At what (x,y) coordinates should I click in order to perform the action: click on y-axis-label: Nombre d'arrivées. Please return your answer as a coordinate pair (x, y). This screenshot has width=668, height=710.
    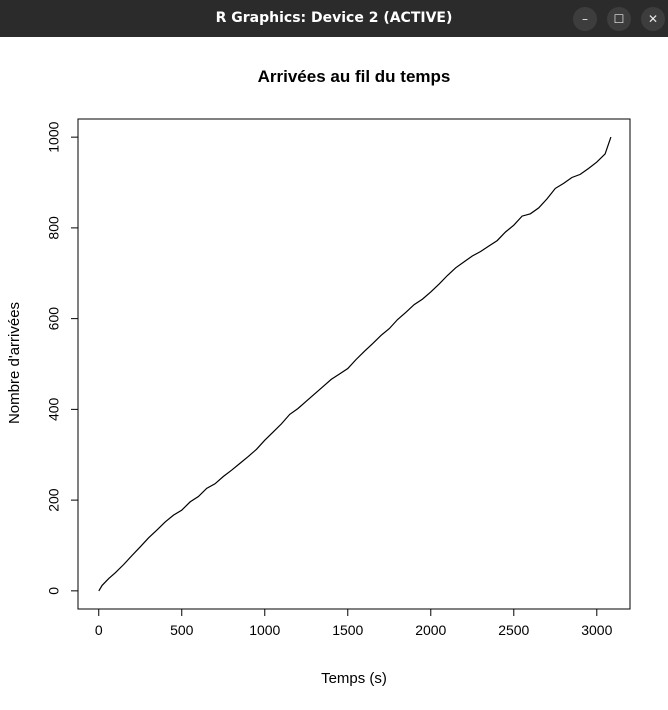
    Looking at the image, I should click on (14, 363).